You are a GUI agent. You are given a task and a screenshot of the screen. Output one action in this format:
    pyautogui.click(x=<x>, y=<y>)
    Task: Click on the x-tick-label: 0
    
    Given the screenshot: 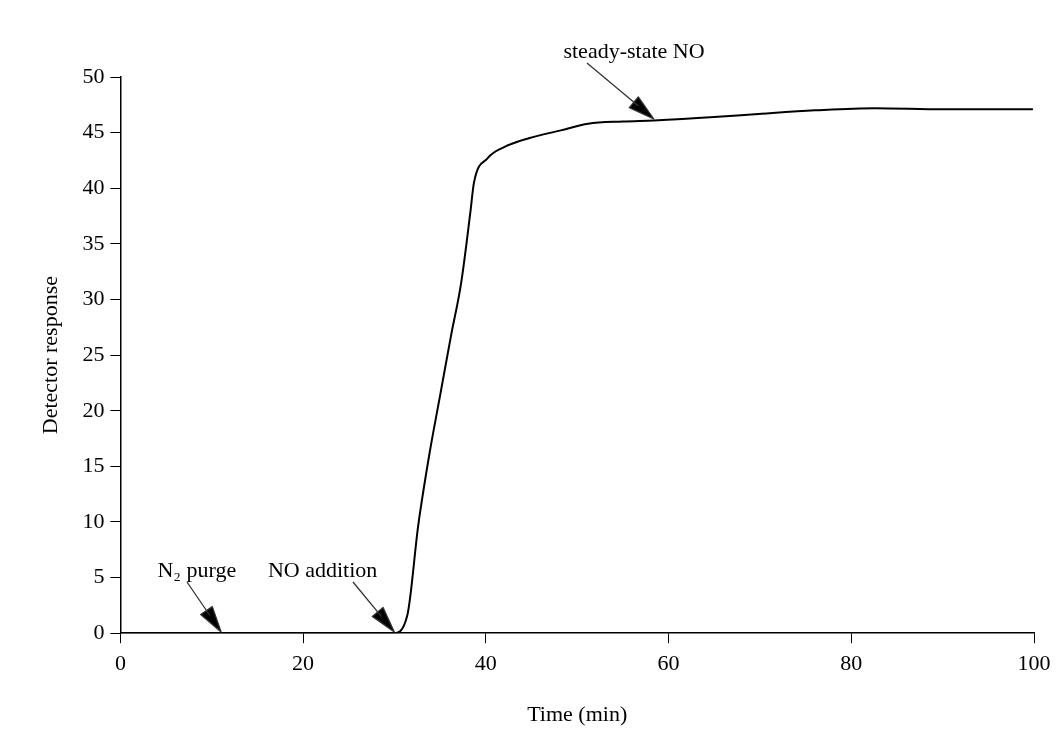 What is the action you would take?
    pyautogui.click(x=120, y=663)
    